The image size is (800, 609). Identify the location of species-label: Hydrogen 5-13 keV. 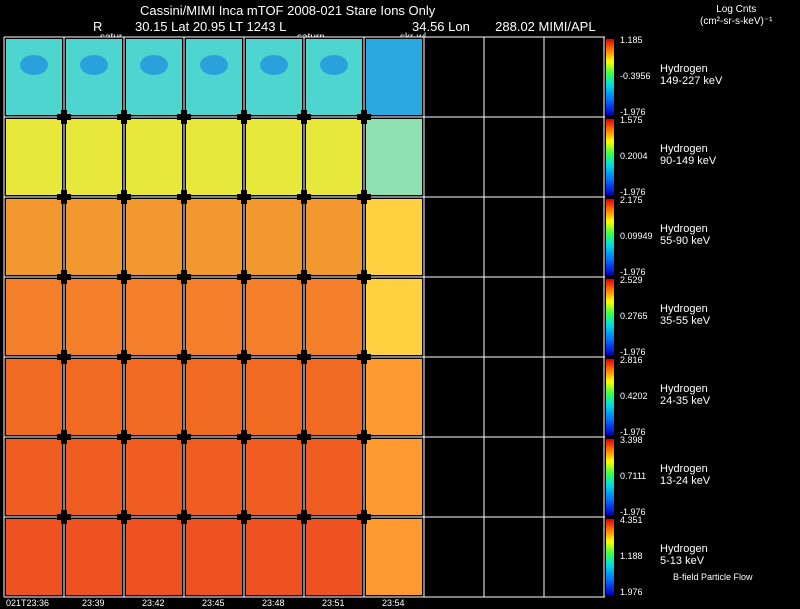
(684, 555).